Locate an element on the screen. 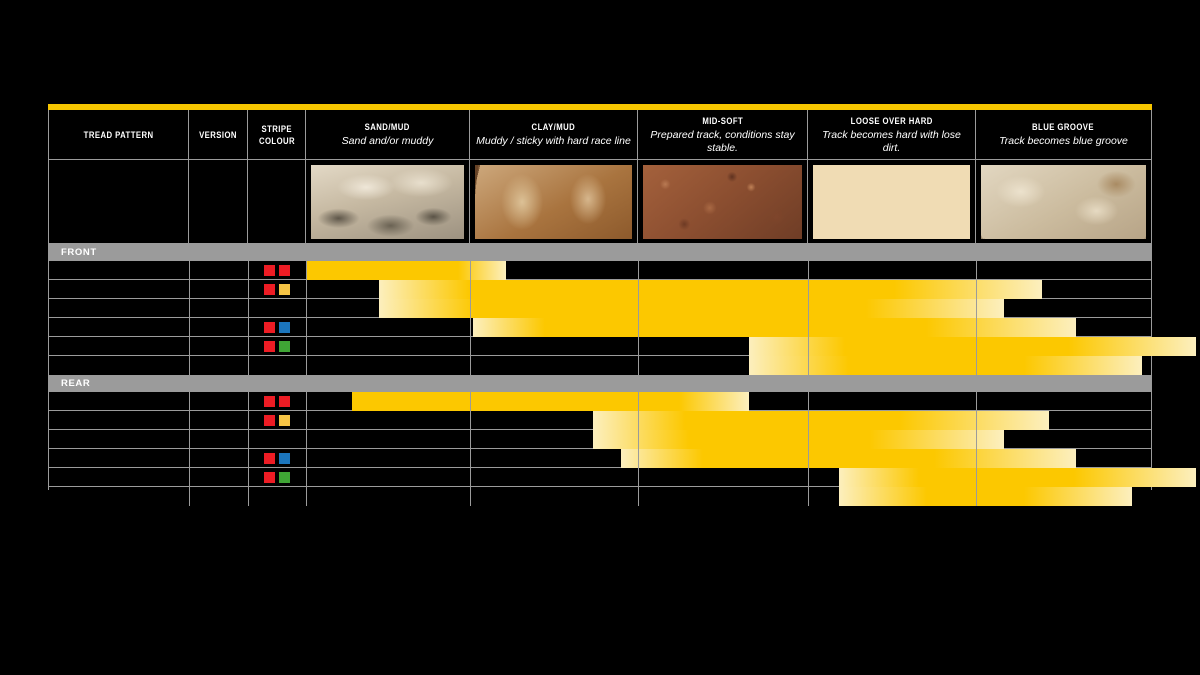 The image size is (1200, 675). header-title-blue-groove: BLUE GROOVE is located at coordinates (1063, 127).